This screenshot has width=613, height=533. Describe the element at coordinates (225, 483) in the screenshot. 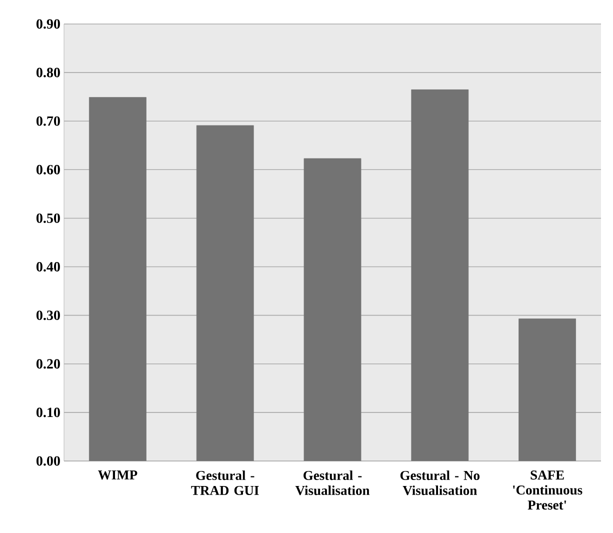

I see `x-tick-label: Gestural - TRAD GUI` at that location.